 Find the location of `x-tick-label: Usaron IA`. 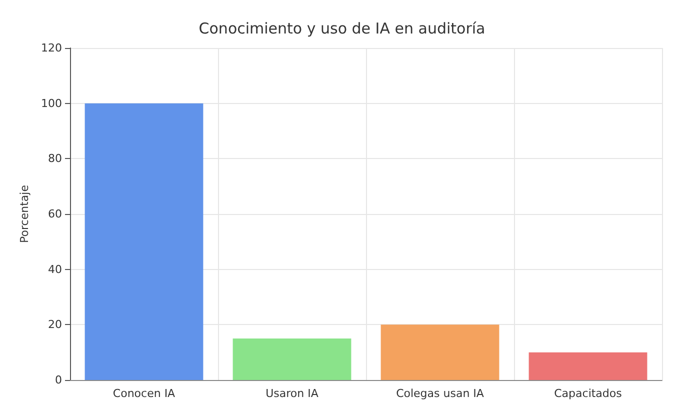

x-tick-label: Usaron IA is located at coordinates (292, 393).